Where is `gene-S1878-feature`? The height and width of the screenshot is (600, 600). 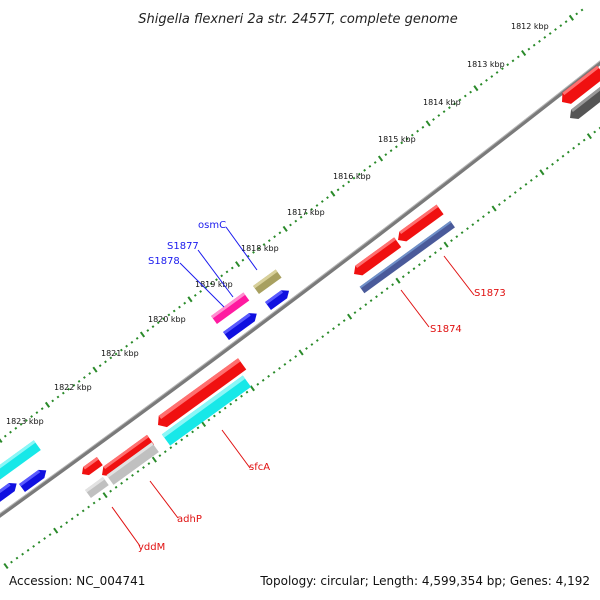
gene-S1878-feature is located at coordinates (230, 308).